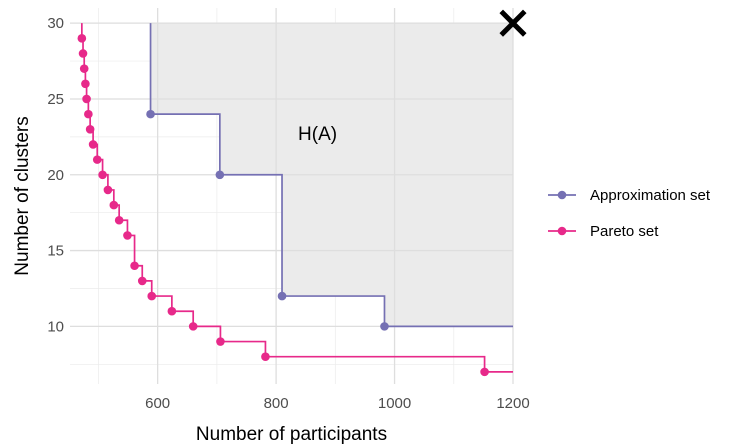  What do you see at coordinates (55, 99) in the screenshot?
I see `y-tick-label: 25` at bounding box center [55, 99].